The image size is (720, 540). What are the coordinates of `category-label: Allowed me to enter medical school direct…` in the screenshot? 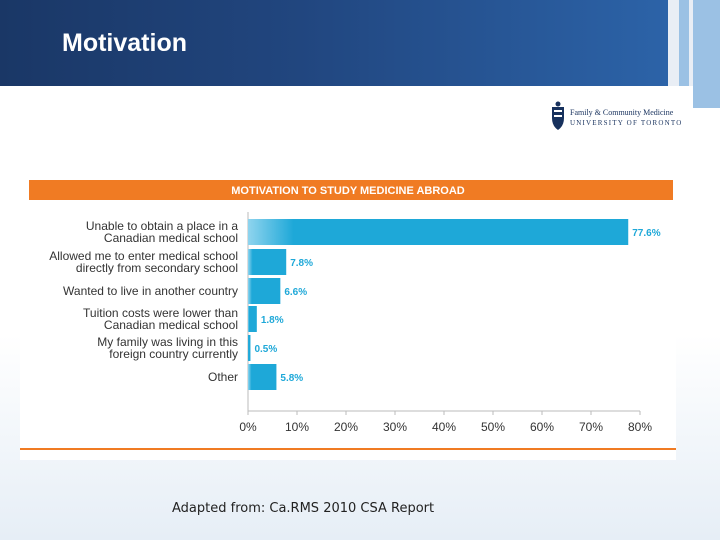 It's located at (143, 262).